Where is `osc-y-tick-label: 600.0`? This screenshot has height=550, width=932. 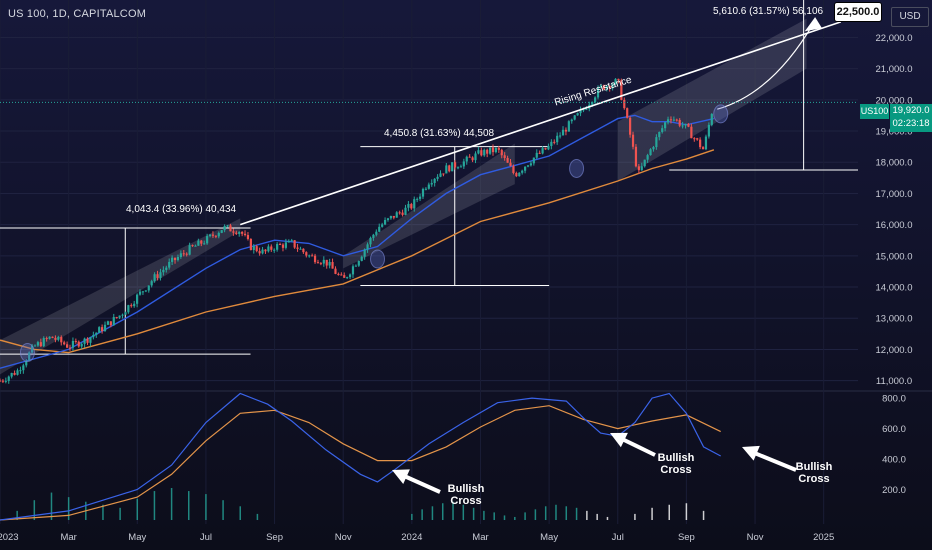
osc-y-tick-label: 600.0 is located at coordinates (894, 429).